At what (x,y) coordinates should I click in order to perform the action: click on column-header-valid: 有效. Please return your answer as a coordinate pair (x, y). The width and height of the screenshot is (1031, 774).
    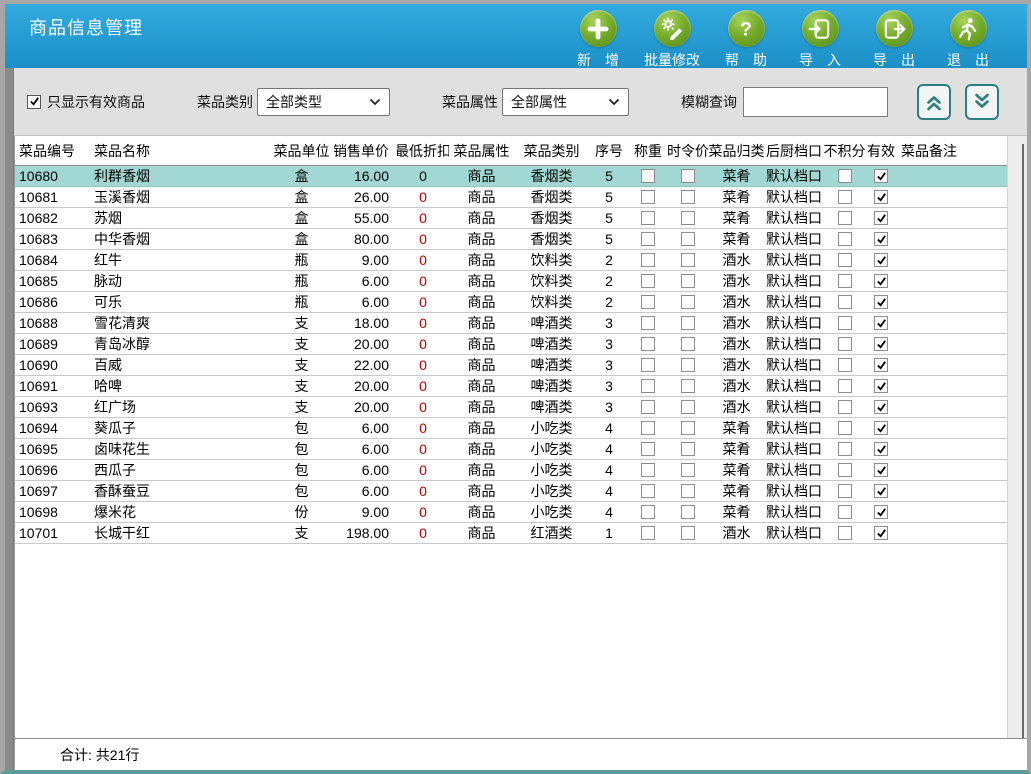
    Looking at the image, I should click on (881, 150).